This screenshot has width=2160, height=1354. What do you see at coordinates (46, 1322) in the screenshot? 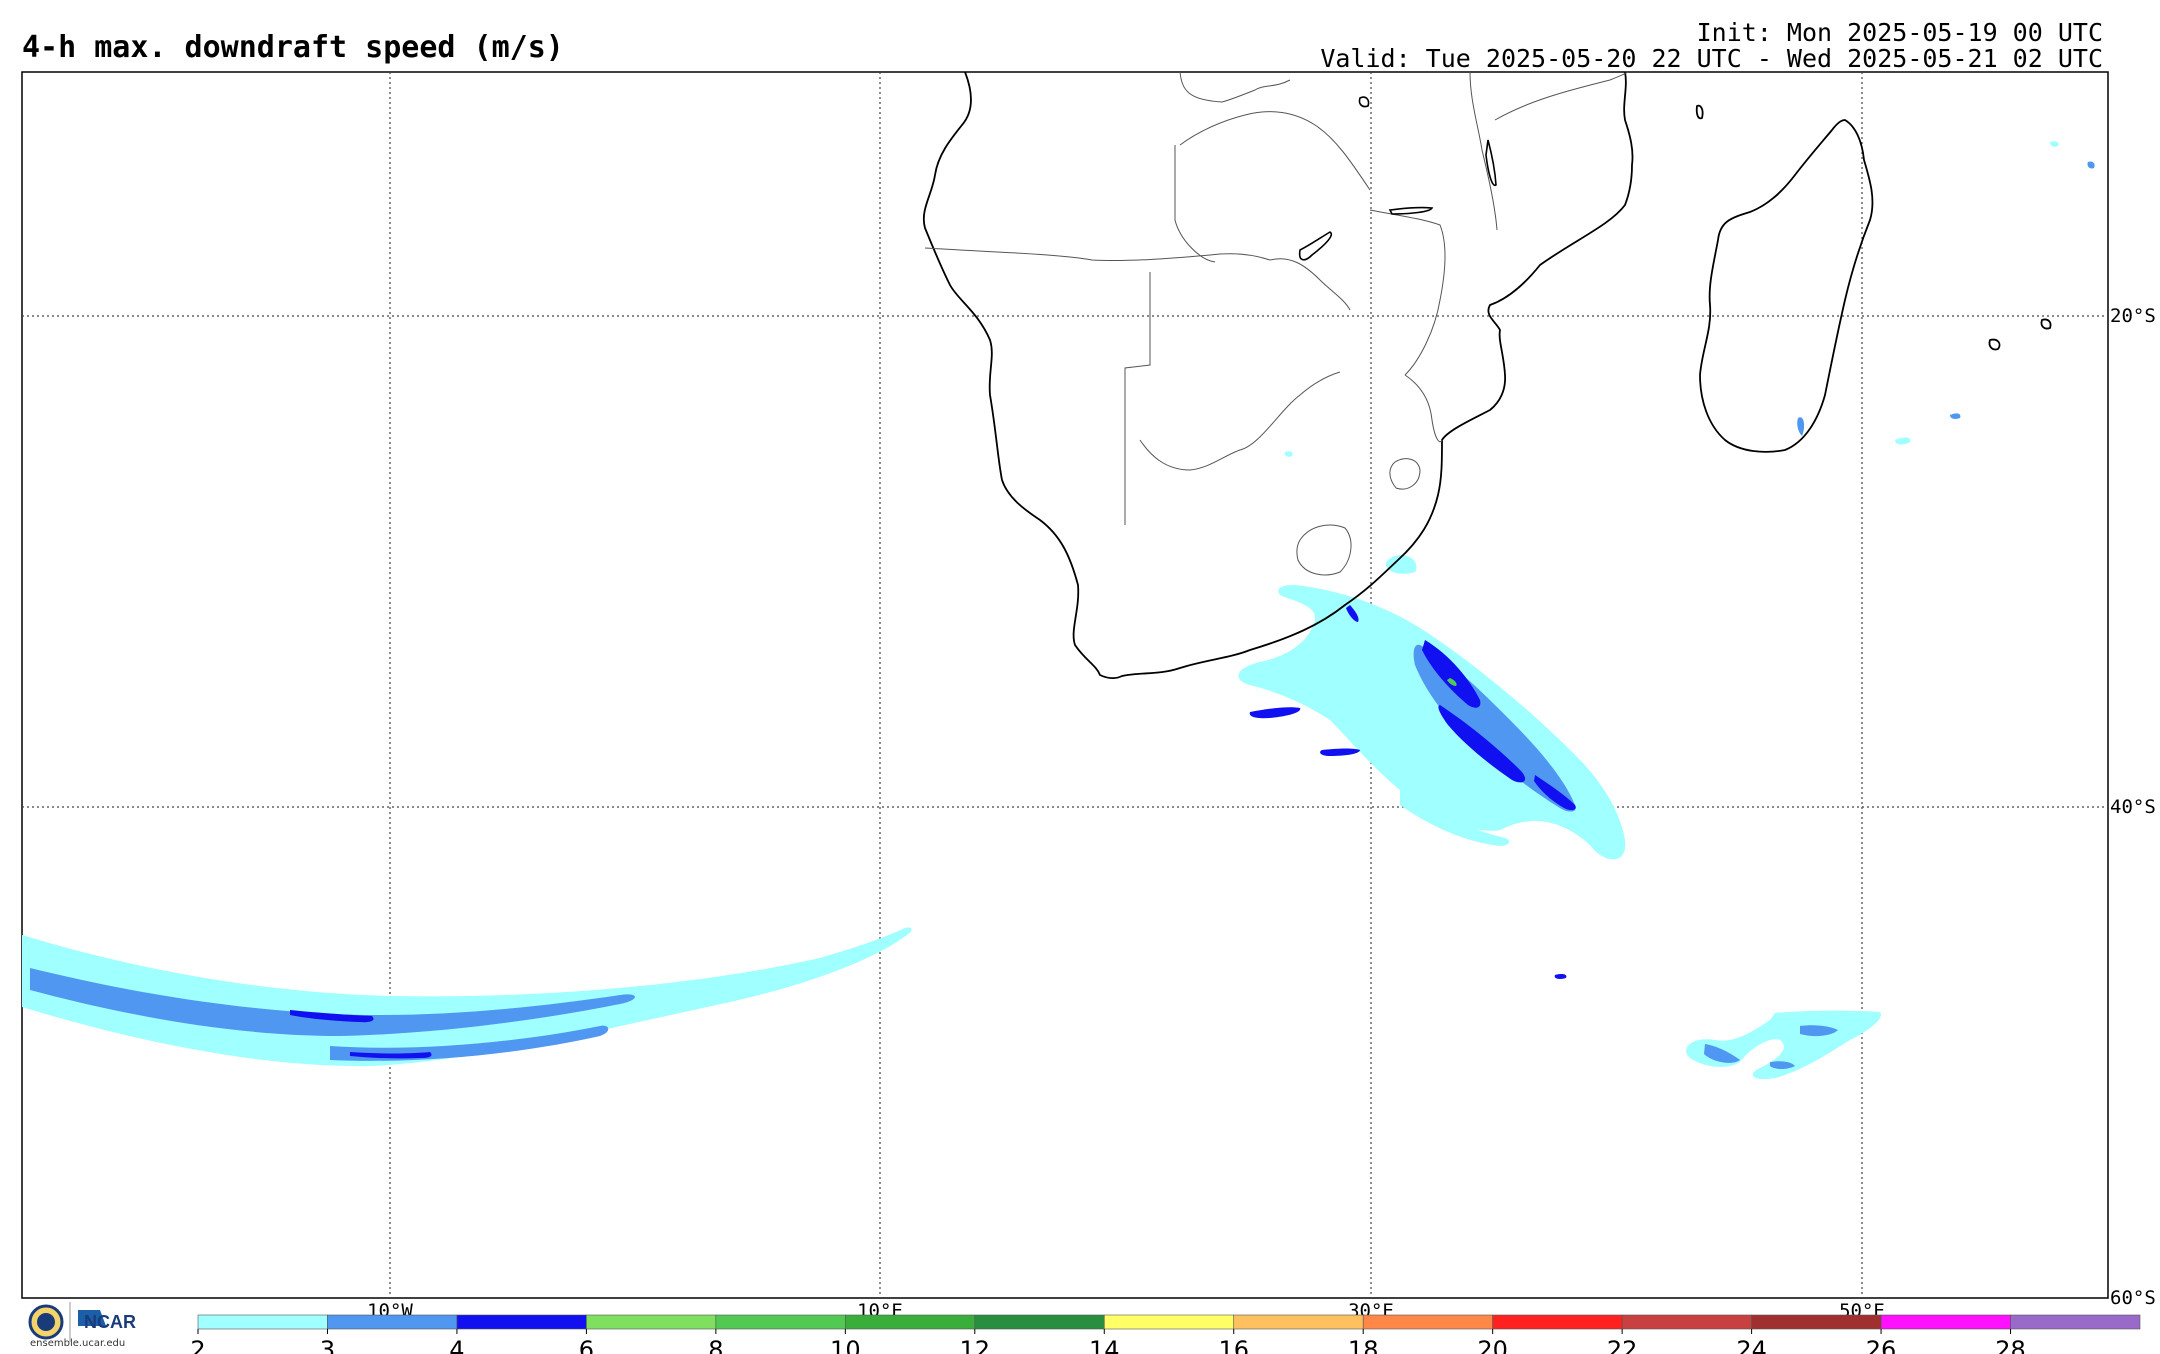
I see `nsf-logo-core` at bounding box center [46, 1322].